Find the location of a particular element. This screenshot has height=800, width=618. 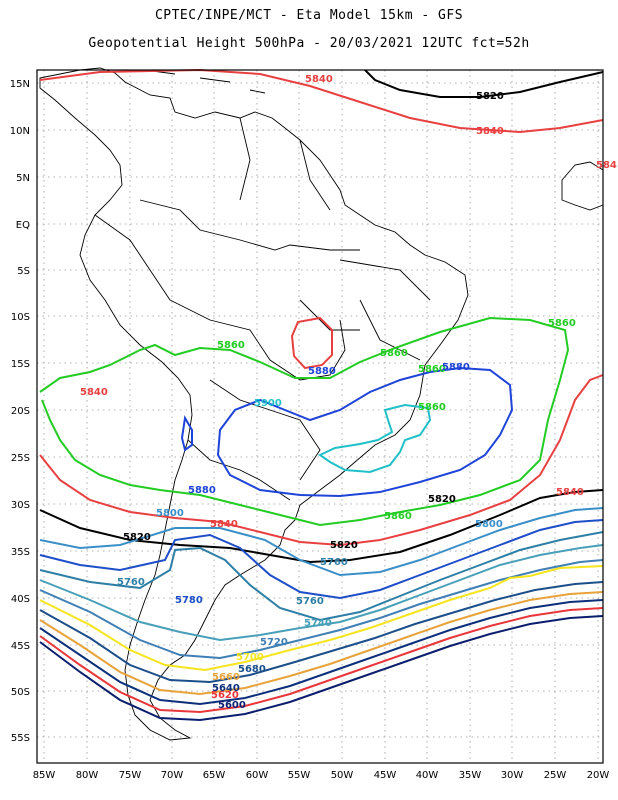

contour-label-5720: 5720 is located at coordinates (274, 642).